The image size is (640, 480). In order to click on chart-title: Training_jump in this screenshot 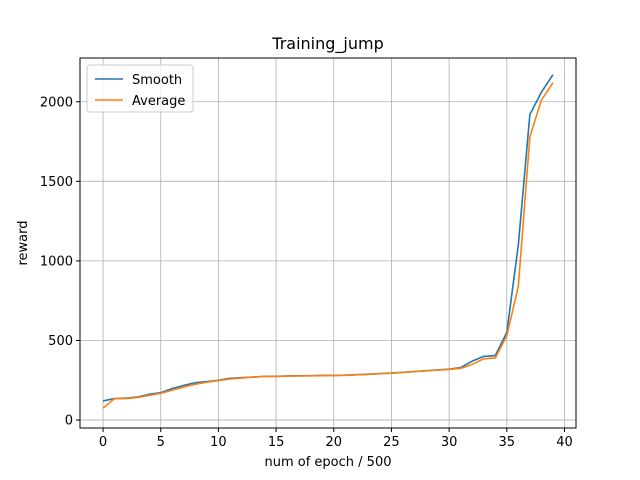, I will do `click(327, 44)`.